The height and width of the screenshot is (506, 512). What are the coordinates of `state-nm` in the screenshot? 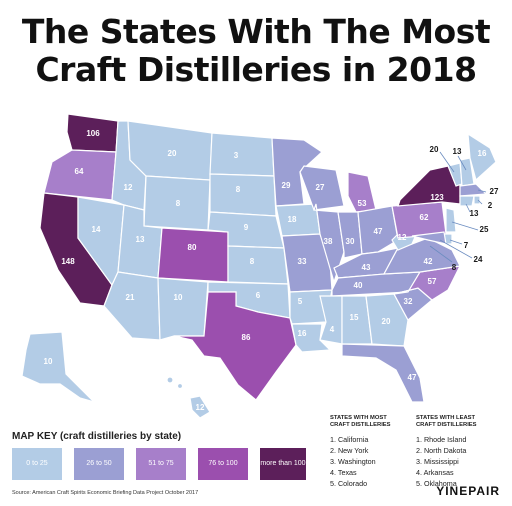 It's located at (183, 309).